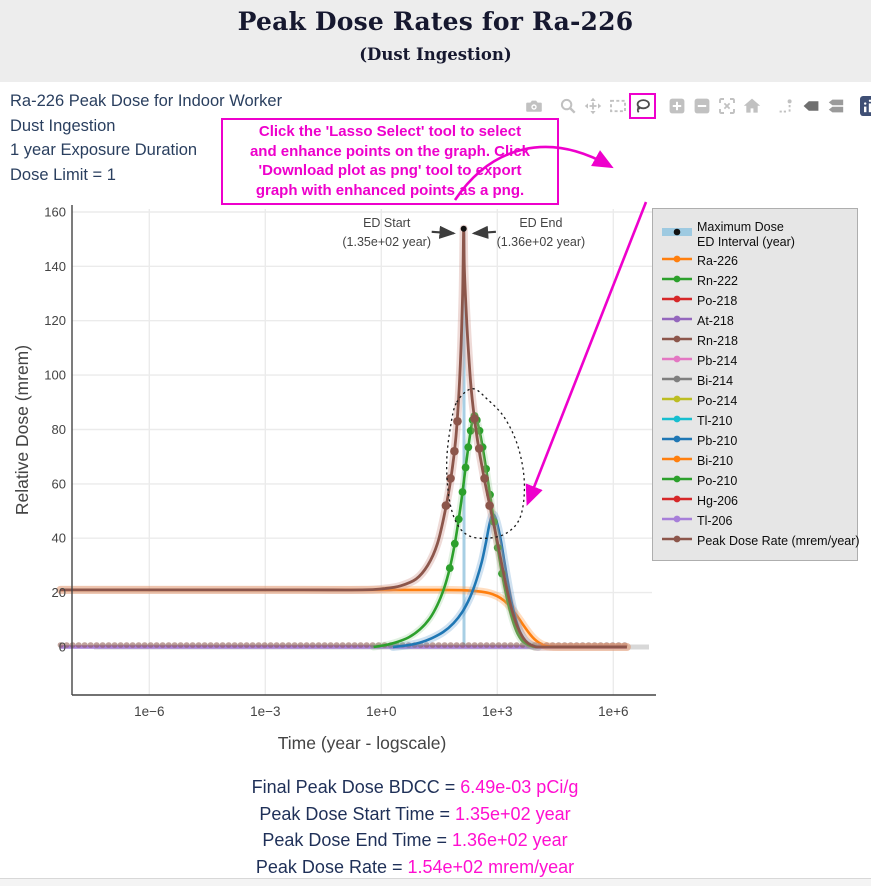 The width and height of the screenshot is (871, 886). Describe the element at coordinates (390, 151) in the screenshot. I see `callout-line: and enhance points on the graph. Click` at that location.